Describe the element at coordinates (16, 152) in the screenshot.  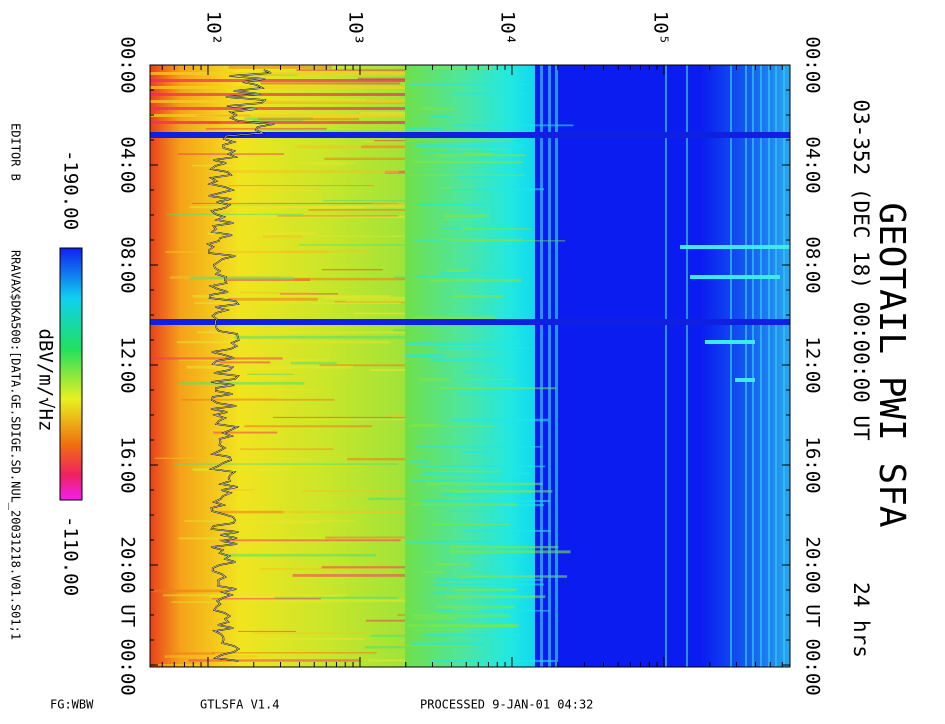
I see `editor: EDITOR B` at that location.